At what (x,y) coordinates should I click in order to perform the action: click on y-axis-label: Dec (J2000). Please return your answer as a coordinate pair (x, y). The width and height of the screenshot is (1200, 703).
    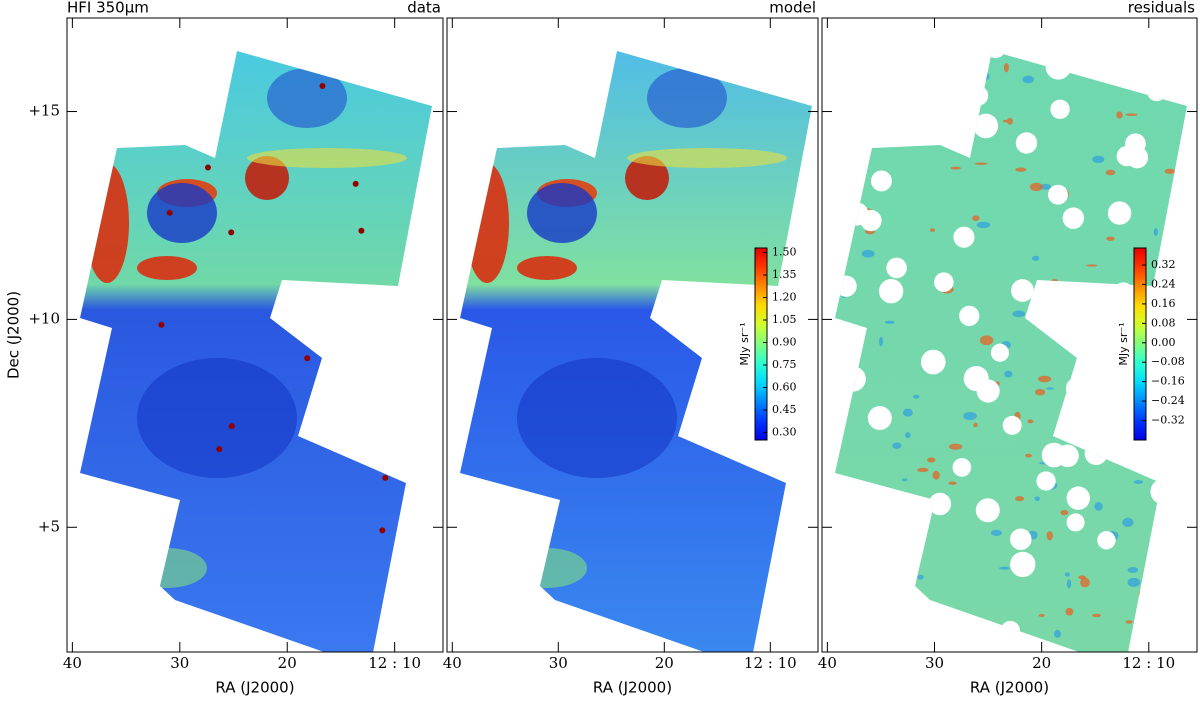
    Looking at the image, I should click on (14, 335).